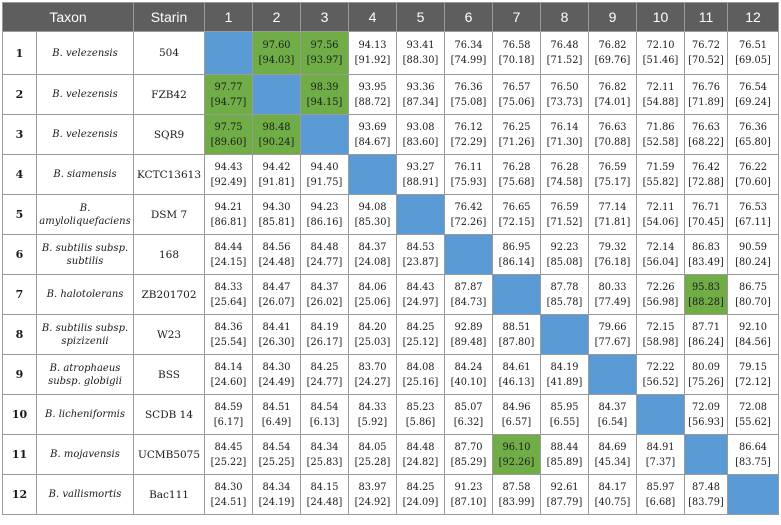 The width and height of the screenshot is (781, 525). What do you see at coordinates (372, 207) in the screenshot?
I see `ani-value: 94.08` at bounding box center [372, 207].